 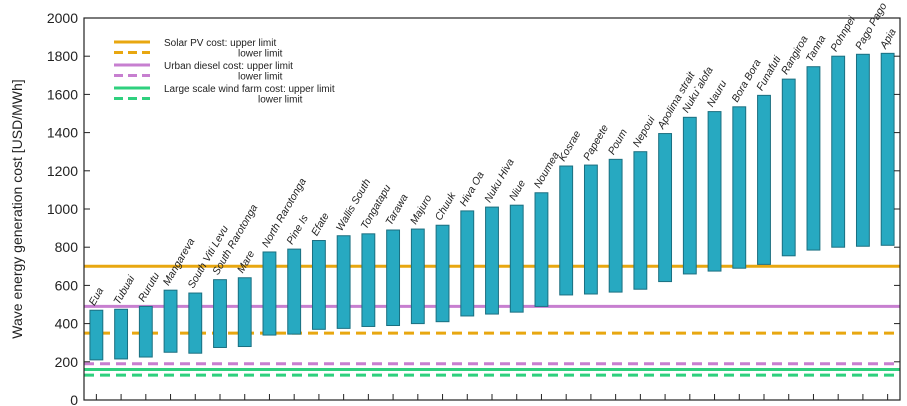 What do you see at coordinates (838, 151) in the screenshot?
I see `bar-pohnpei` at bounding box center [838, 151].